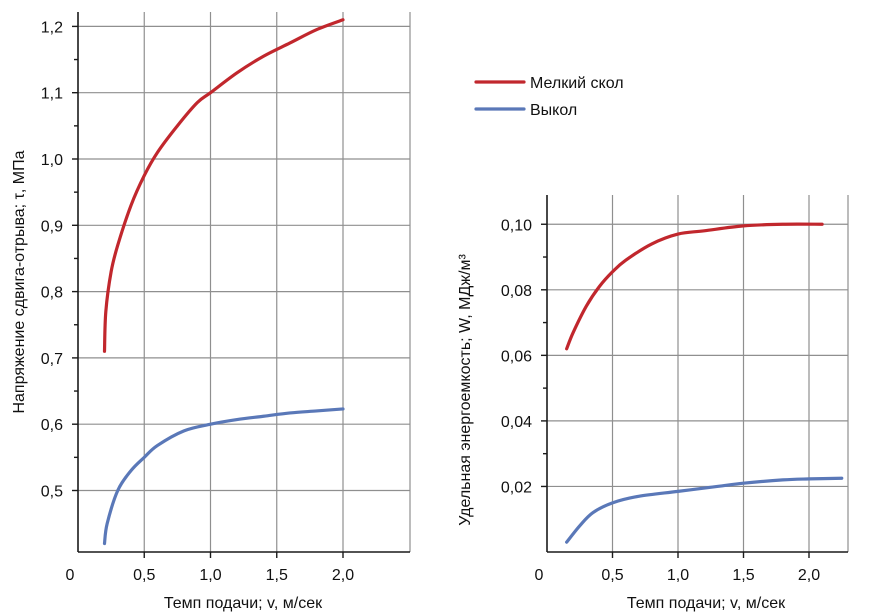 The image size is (876, 613). What do you see at coordinates (516, 225) in the screenshot?
I see `y-tick-label: 0,10` at bounding box center [516, 225].